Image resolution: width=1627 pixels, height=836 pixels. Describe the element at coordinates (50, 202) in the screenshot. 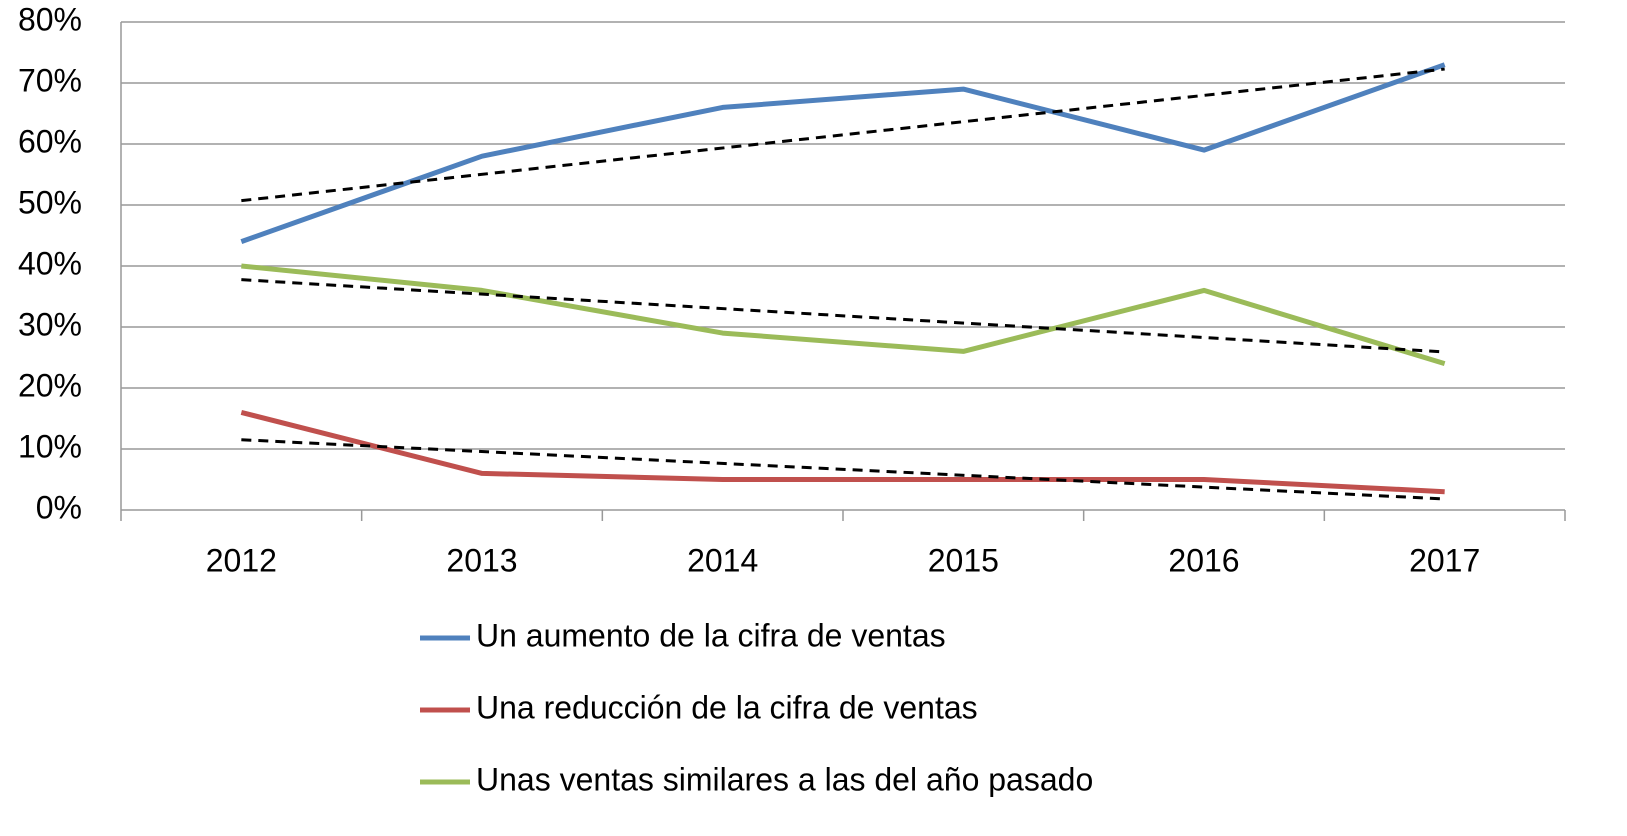

I see `y-tick-label: 50%` at that location.